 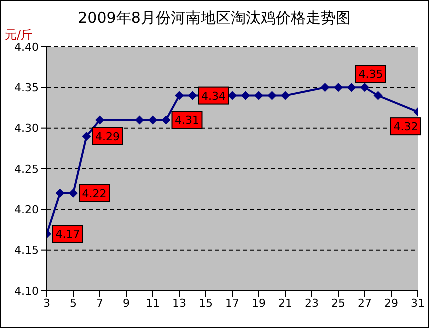 I want to click on y-tick-label: 4.25, so click(x=26, y=169).